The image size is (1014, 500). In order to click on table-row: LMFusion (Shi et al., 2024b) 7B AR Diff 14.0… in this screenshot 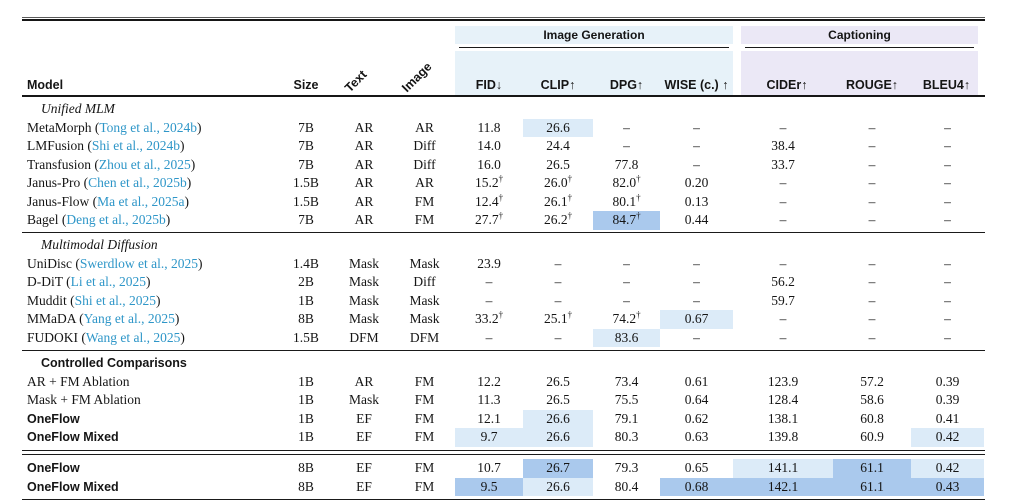, I will do `click(503, 146)`.